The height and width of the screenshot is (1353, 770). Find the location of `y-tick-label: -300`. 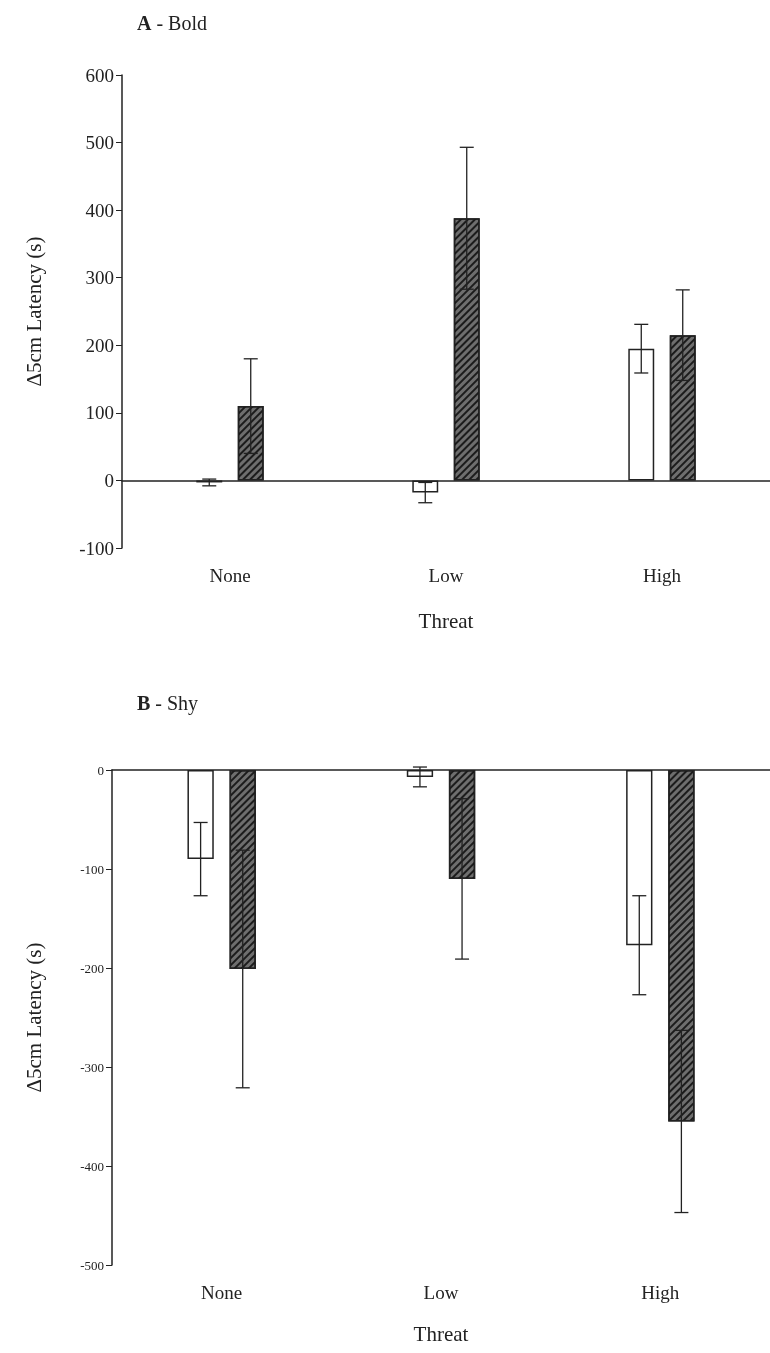

y-tick-label: -300 is located at coordinates (92, 1067).